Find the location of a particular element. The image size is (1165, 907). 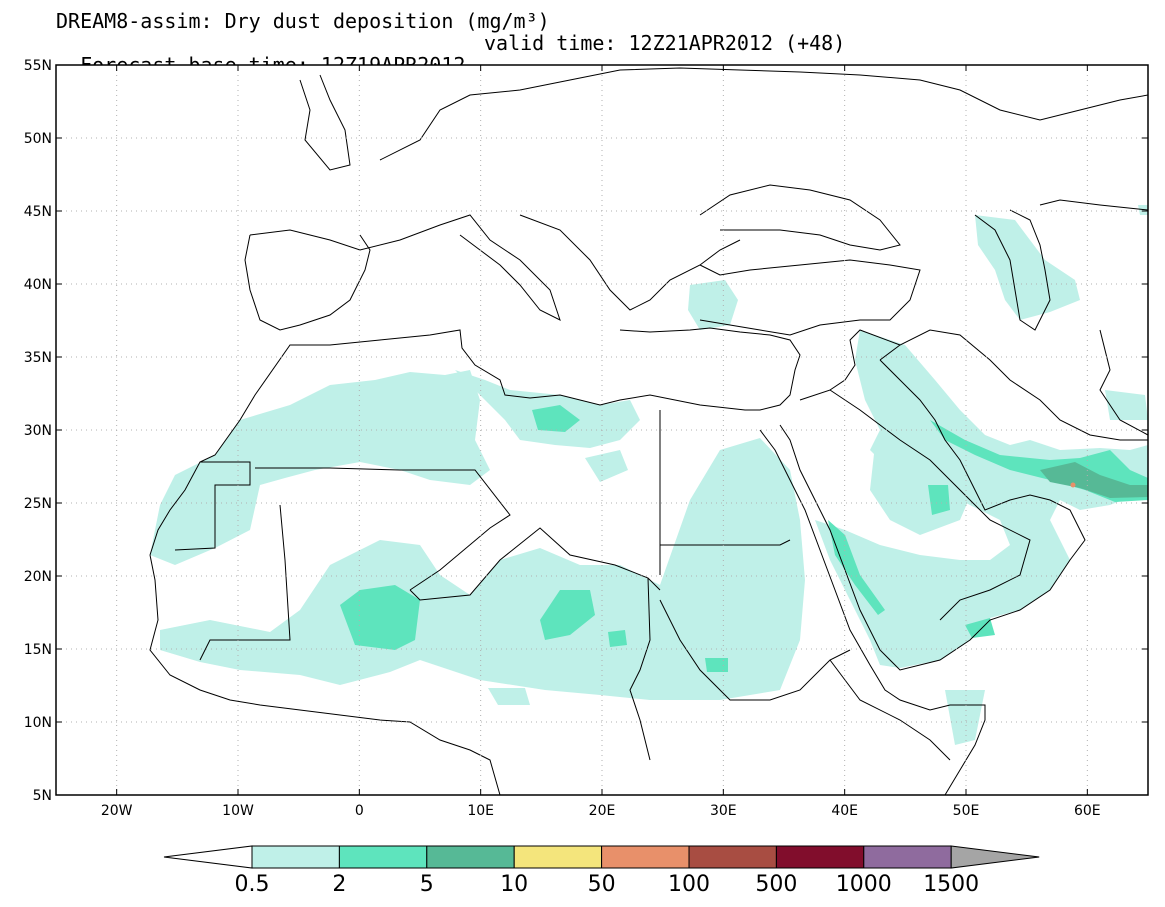

coast-north-europe is located at coordinates (763, 114).